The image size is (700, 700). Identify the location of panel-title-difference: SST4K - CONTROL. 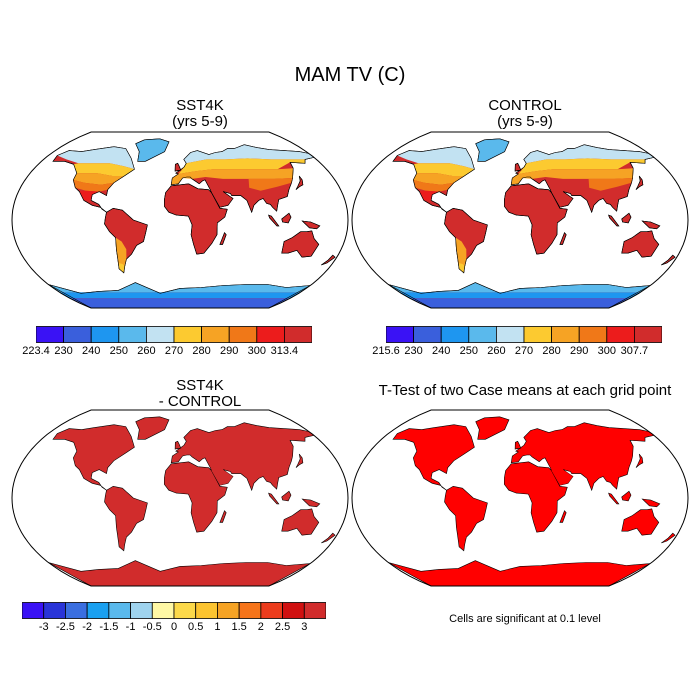
(200, 394).